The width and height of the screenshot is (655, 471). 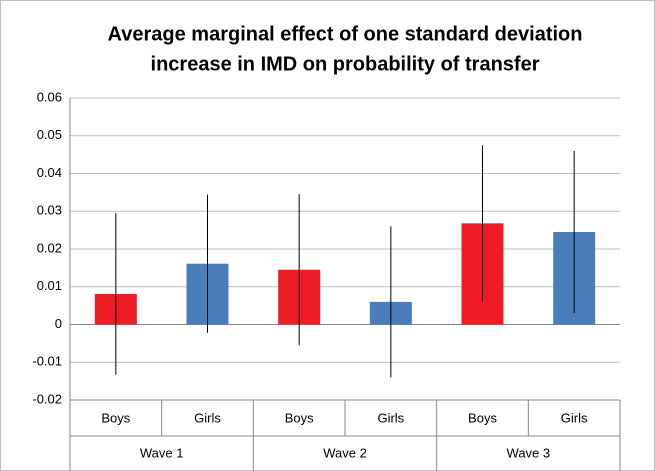 I want to click on group-label: Wave 2, so click(x=345, y=452).